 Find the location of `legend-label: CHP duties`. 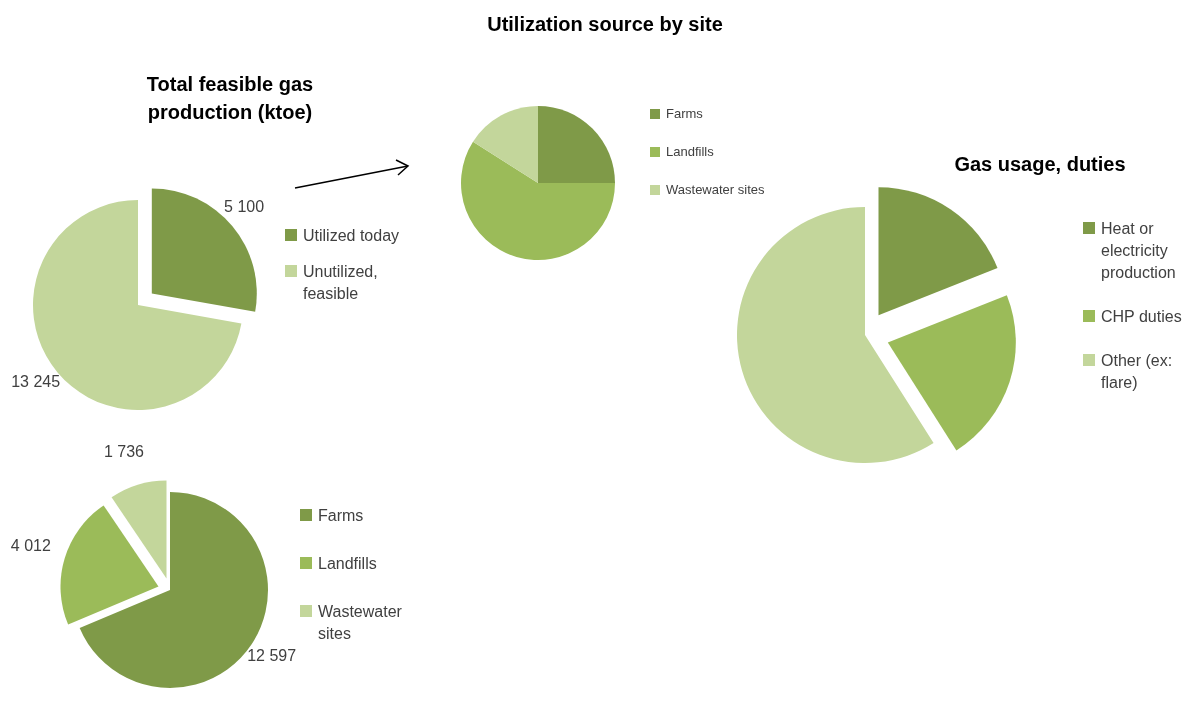

legend-label: CHP duties is located at coordinates (1141, 317).